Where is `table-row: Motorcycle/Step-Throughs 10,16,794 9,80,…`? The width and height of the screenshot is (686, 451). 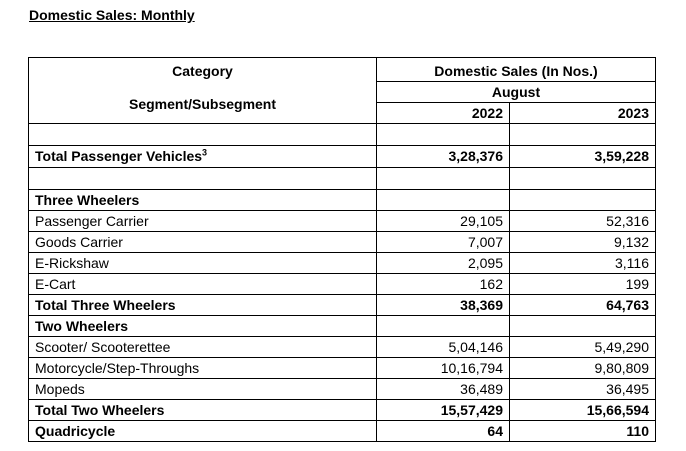
table-row: Motorcycle/Step-Throughs 10,16,794 9,80,… is located at coordinates (342, 368).